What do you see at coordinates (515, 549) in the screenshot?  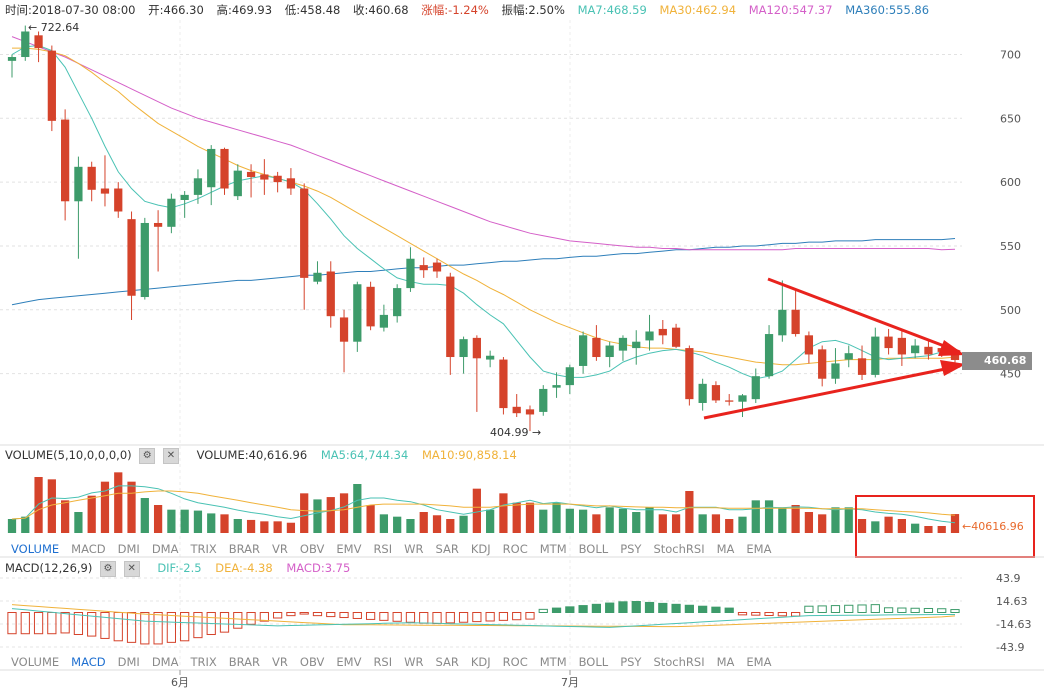 I see `tab-vol-roc: ROC` at bounding box center [515, 549].